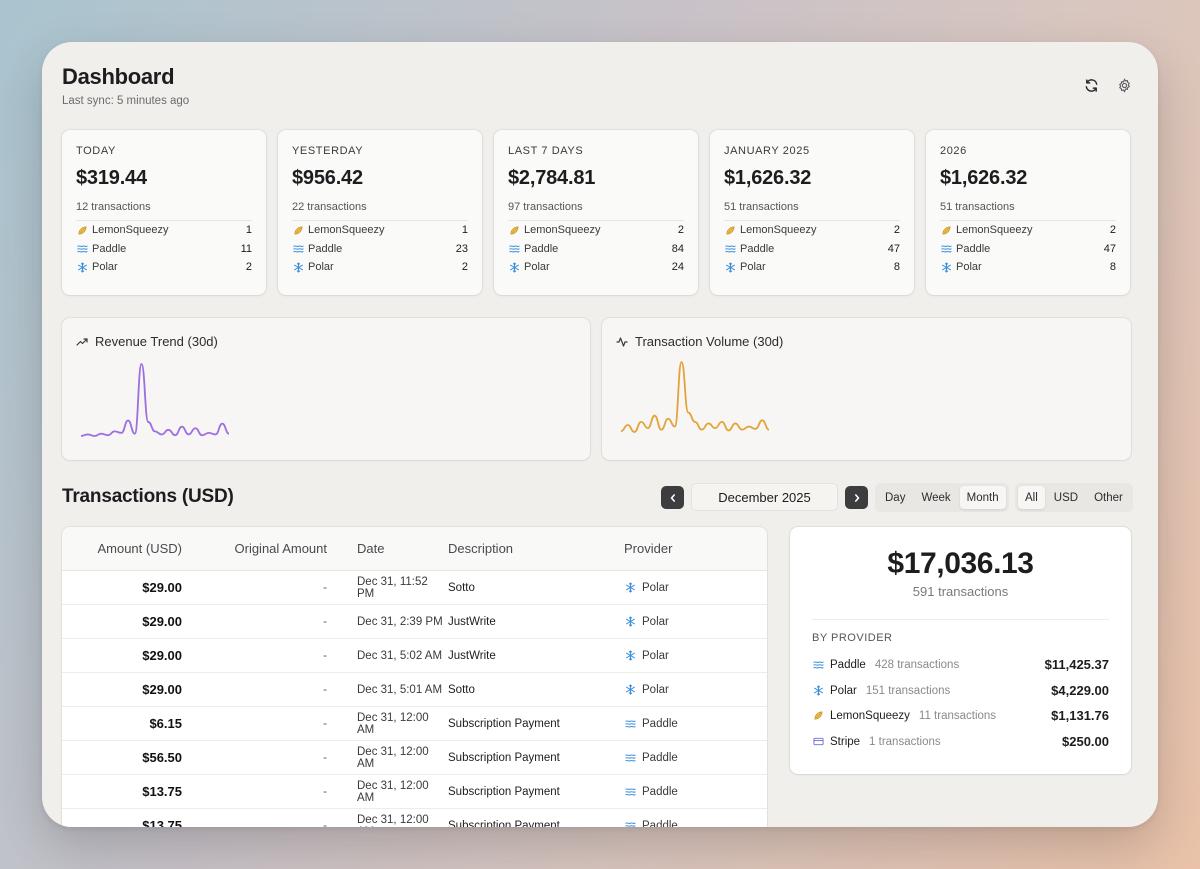  What do you see at coordinates (327, 178) in the screenshot?
I see `stat-amount: $956.42` at bounding box center [327, 178].